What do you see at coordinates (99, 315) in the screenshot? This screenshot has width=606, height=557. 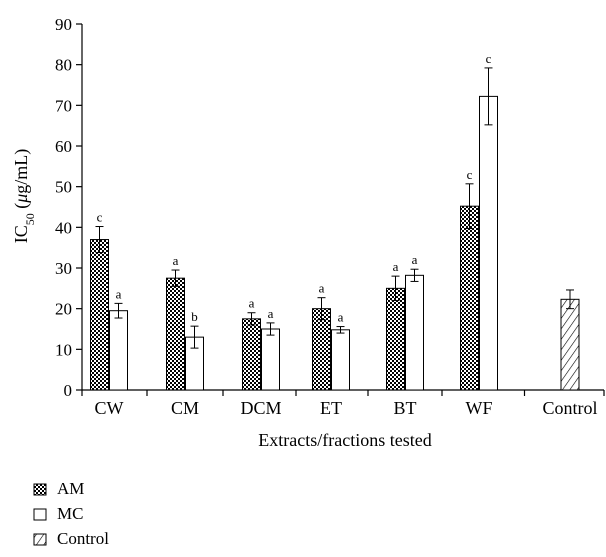 I see `bar-am-cw` at bounding box center [99, 315].